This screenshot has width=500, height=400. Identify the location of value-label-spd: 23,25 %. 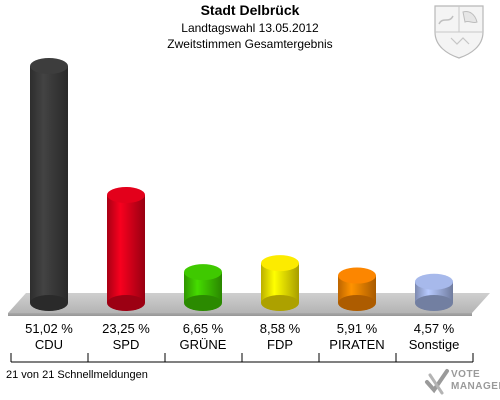
(126, 328).